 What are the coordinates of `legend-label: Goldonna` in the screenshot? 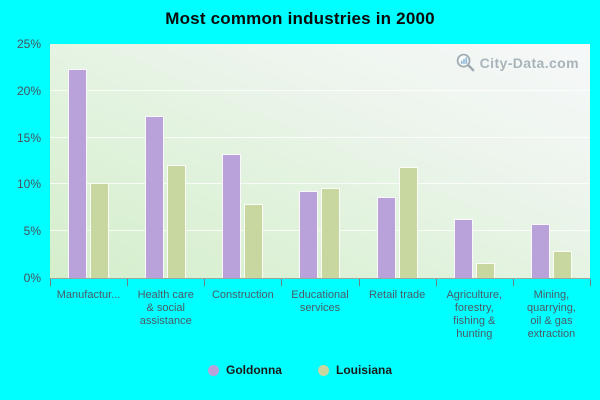 It's located at (253, 370).